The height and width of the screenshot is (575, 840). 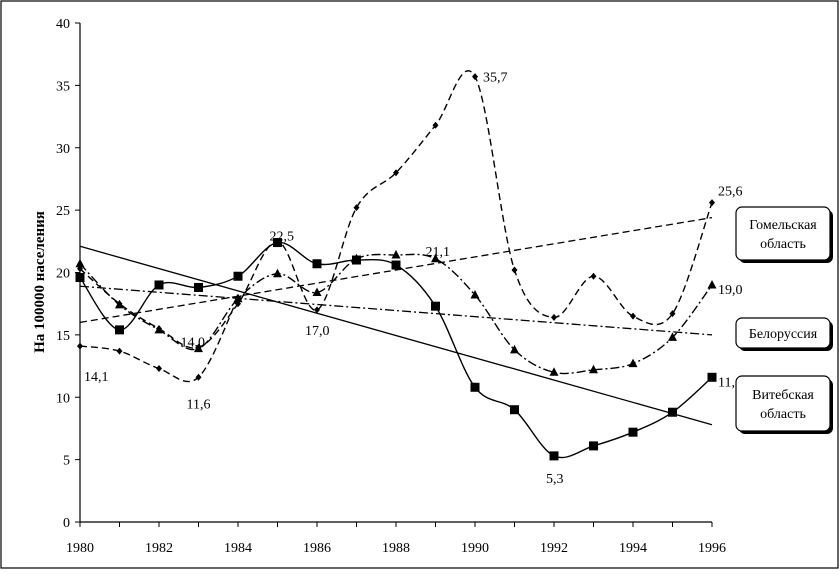 I want to click on y-axis-label: На 100000 населения, so click(x=40, y=282).